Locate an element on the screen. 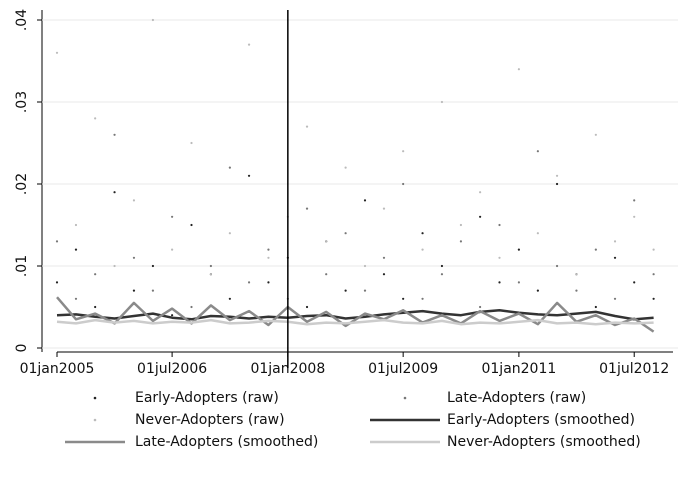 This screenshot has width=680, height=483. legend-label: Late-Adopters (raw) is located at coordinates (516, 398).